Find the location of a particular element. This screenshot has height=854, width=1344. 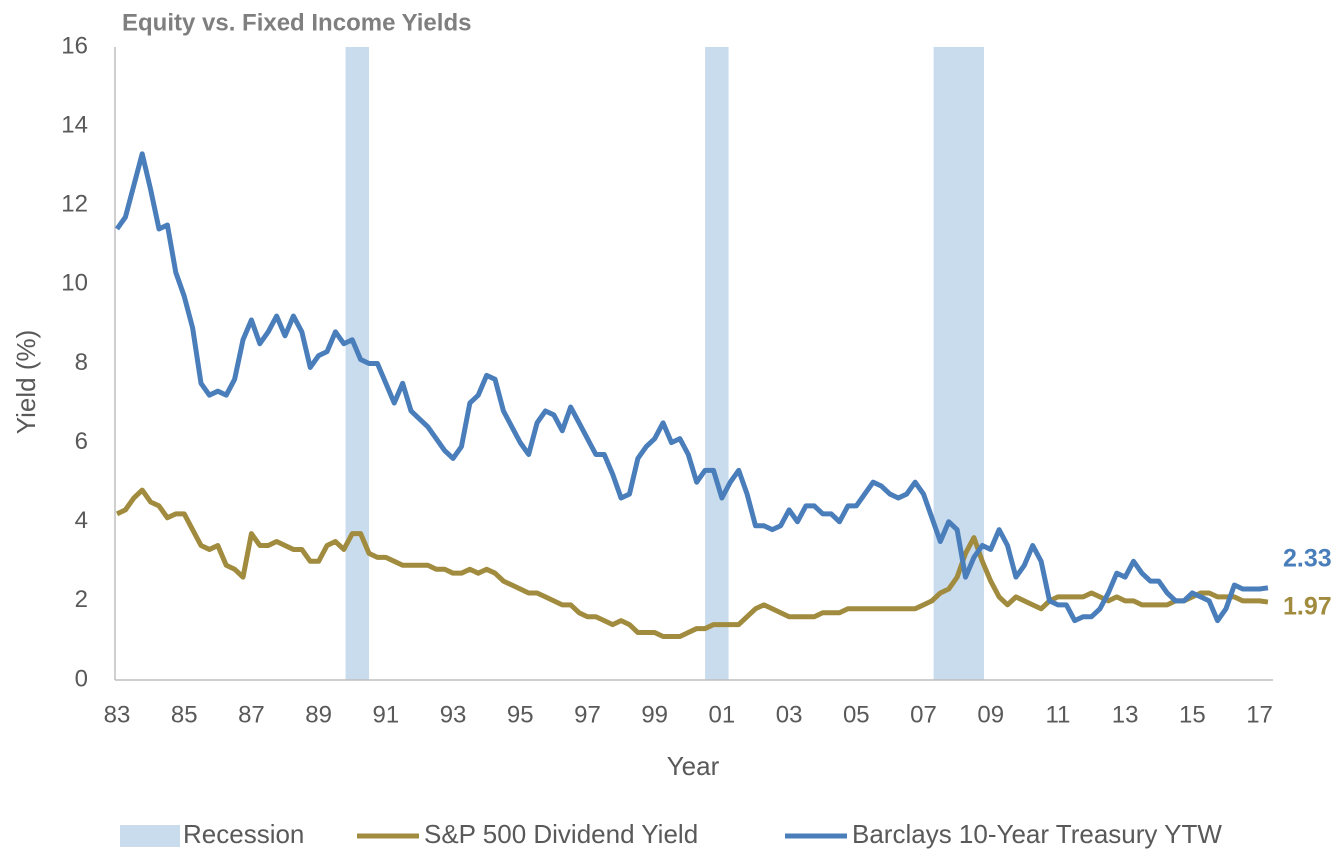

legend-label: Recession is located at coordinates (243, 834).